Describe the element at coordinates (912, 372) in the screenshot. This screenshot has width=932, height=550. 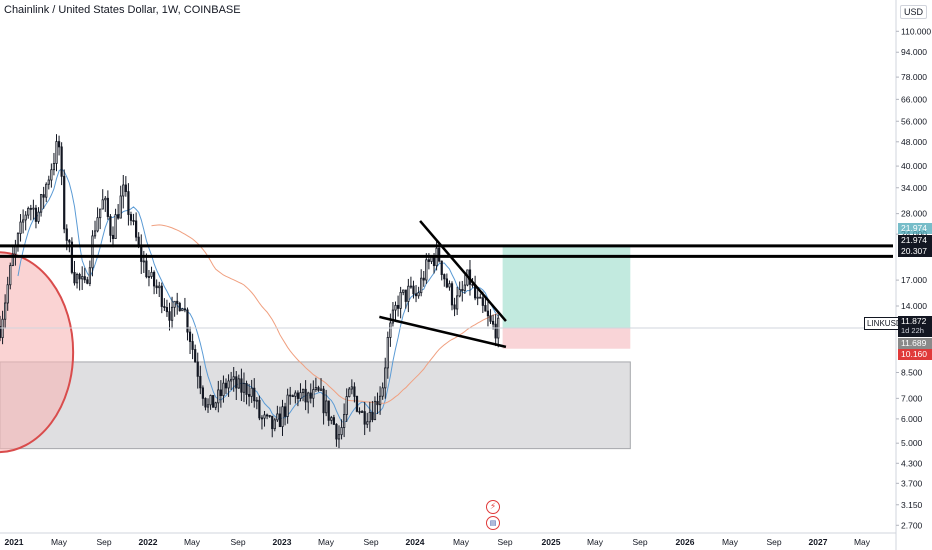
I see `price-tick-label: 8.500` at that location.